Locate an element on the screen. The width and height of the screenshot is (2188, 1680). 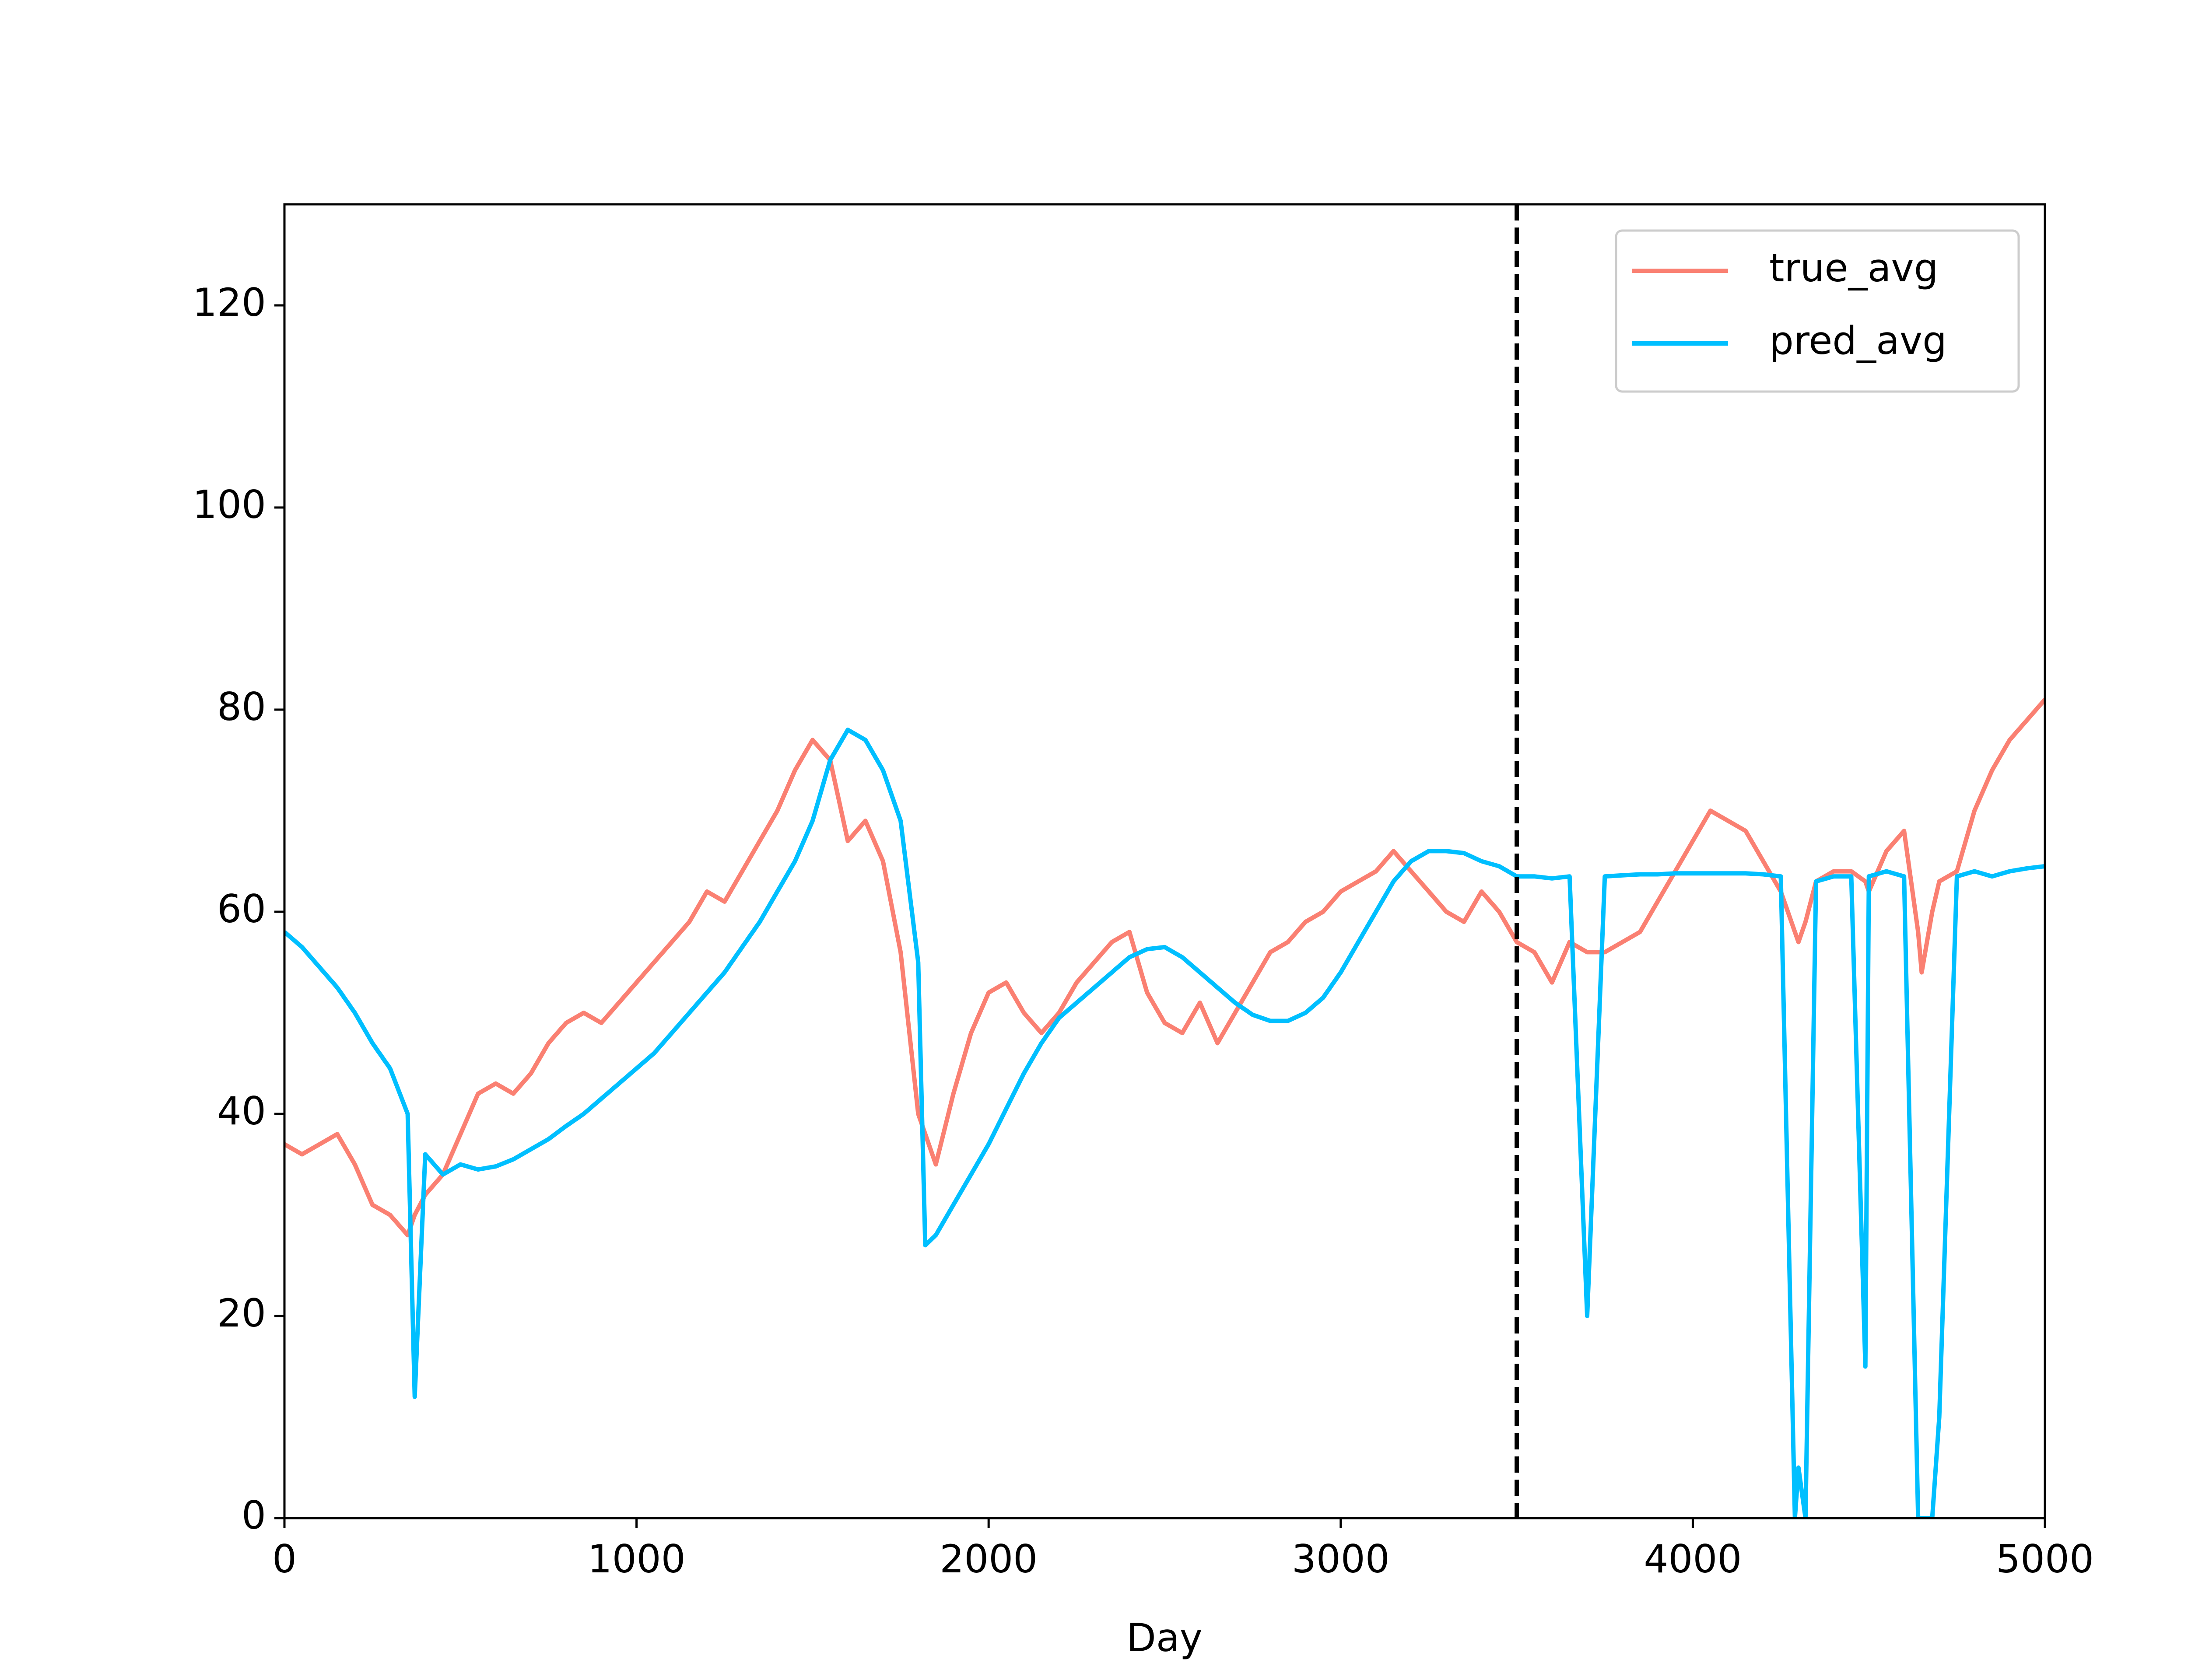
y-tick-label: 60 is located at coordinates (241, 908).